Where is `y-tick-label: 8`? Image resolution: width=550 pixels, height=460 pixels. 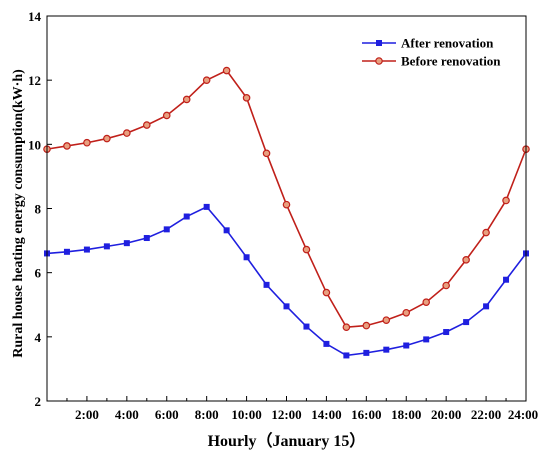 y-tick-label: 8 is located at coordinates (38, 209).